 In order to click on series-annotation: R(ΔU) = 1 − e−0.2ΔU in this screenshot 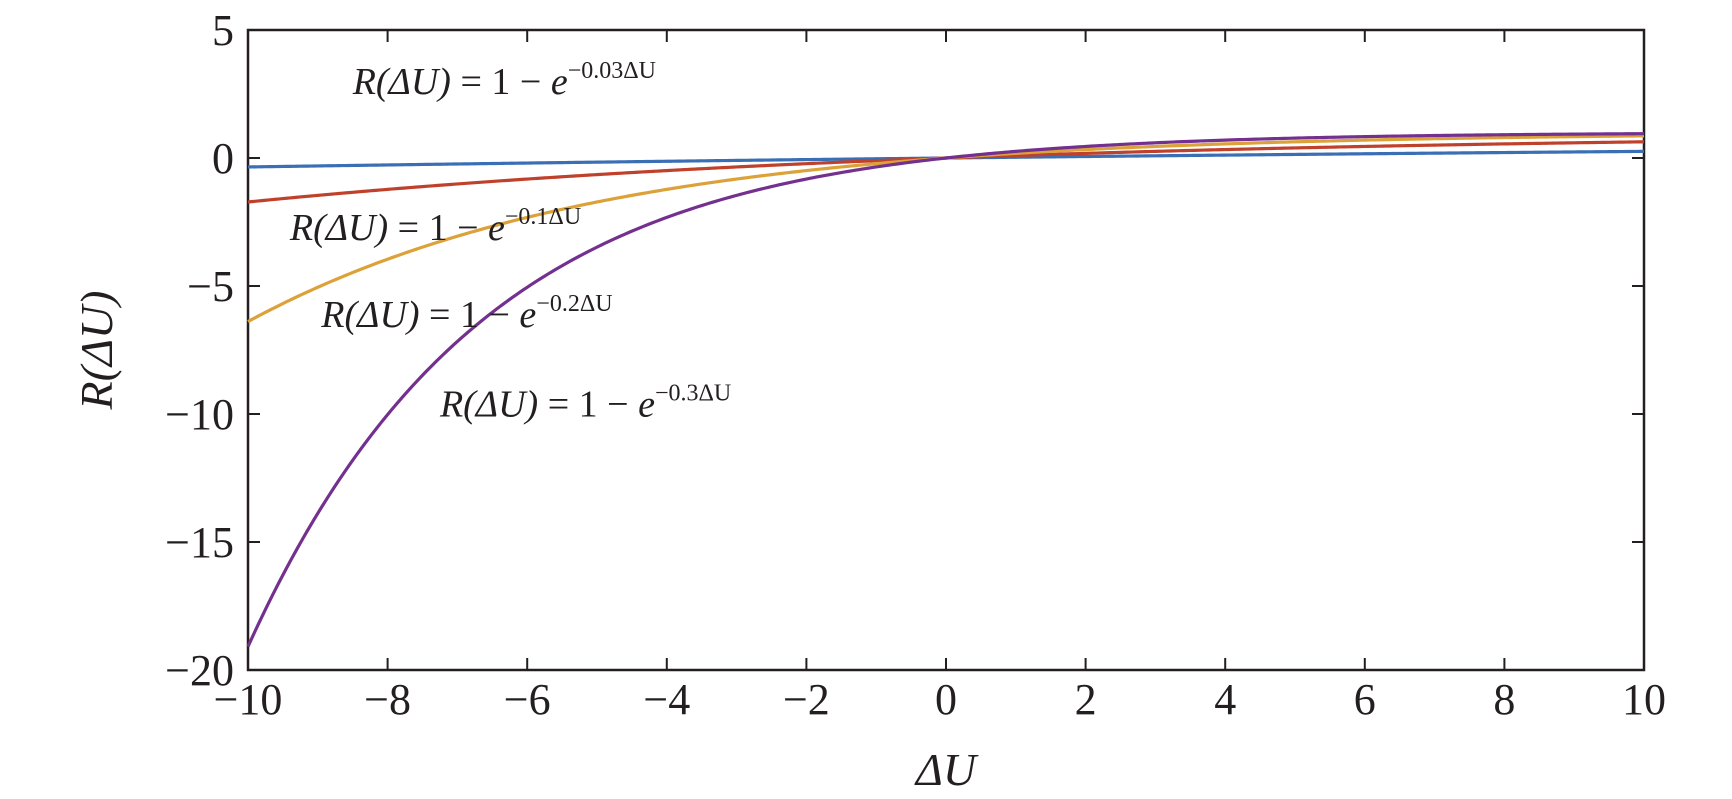, I will do `click(466, 313)`.